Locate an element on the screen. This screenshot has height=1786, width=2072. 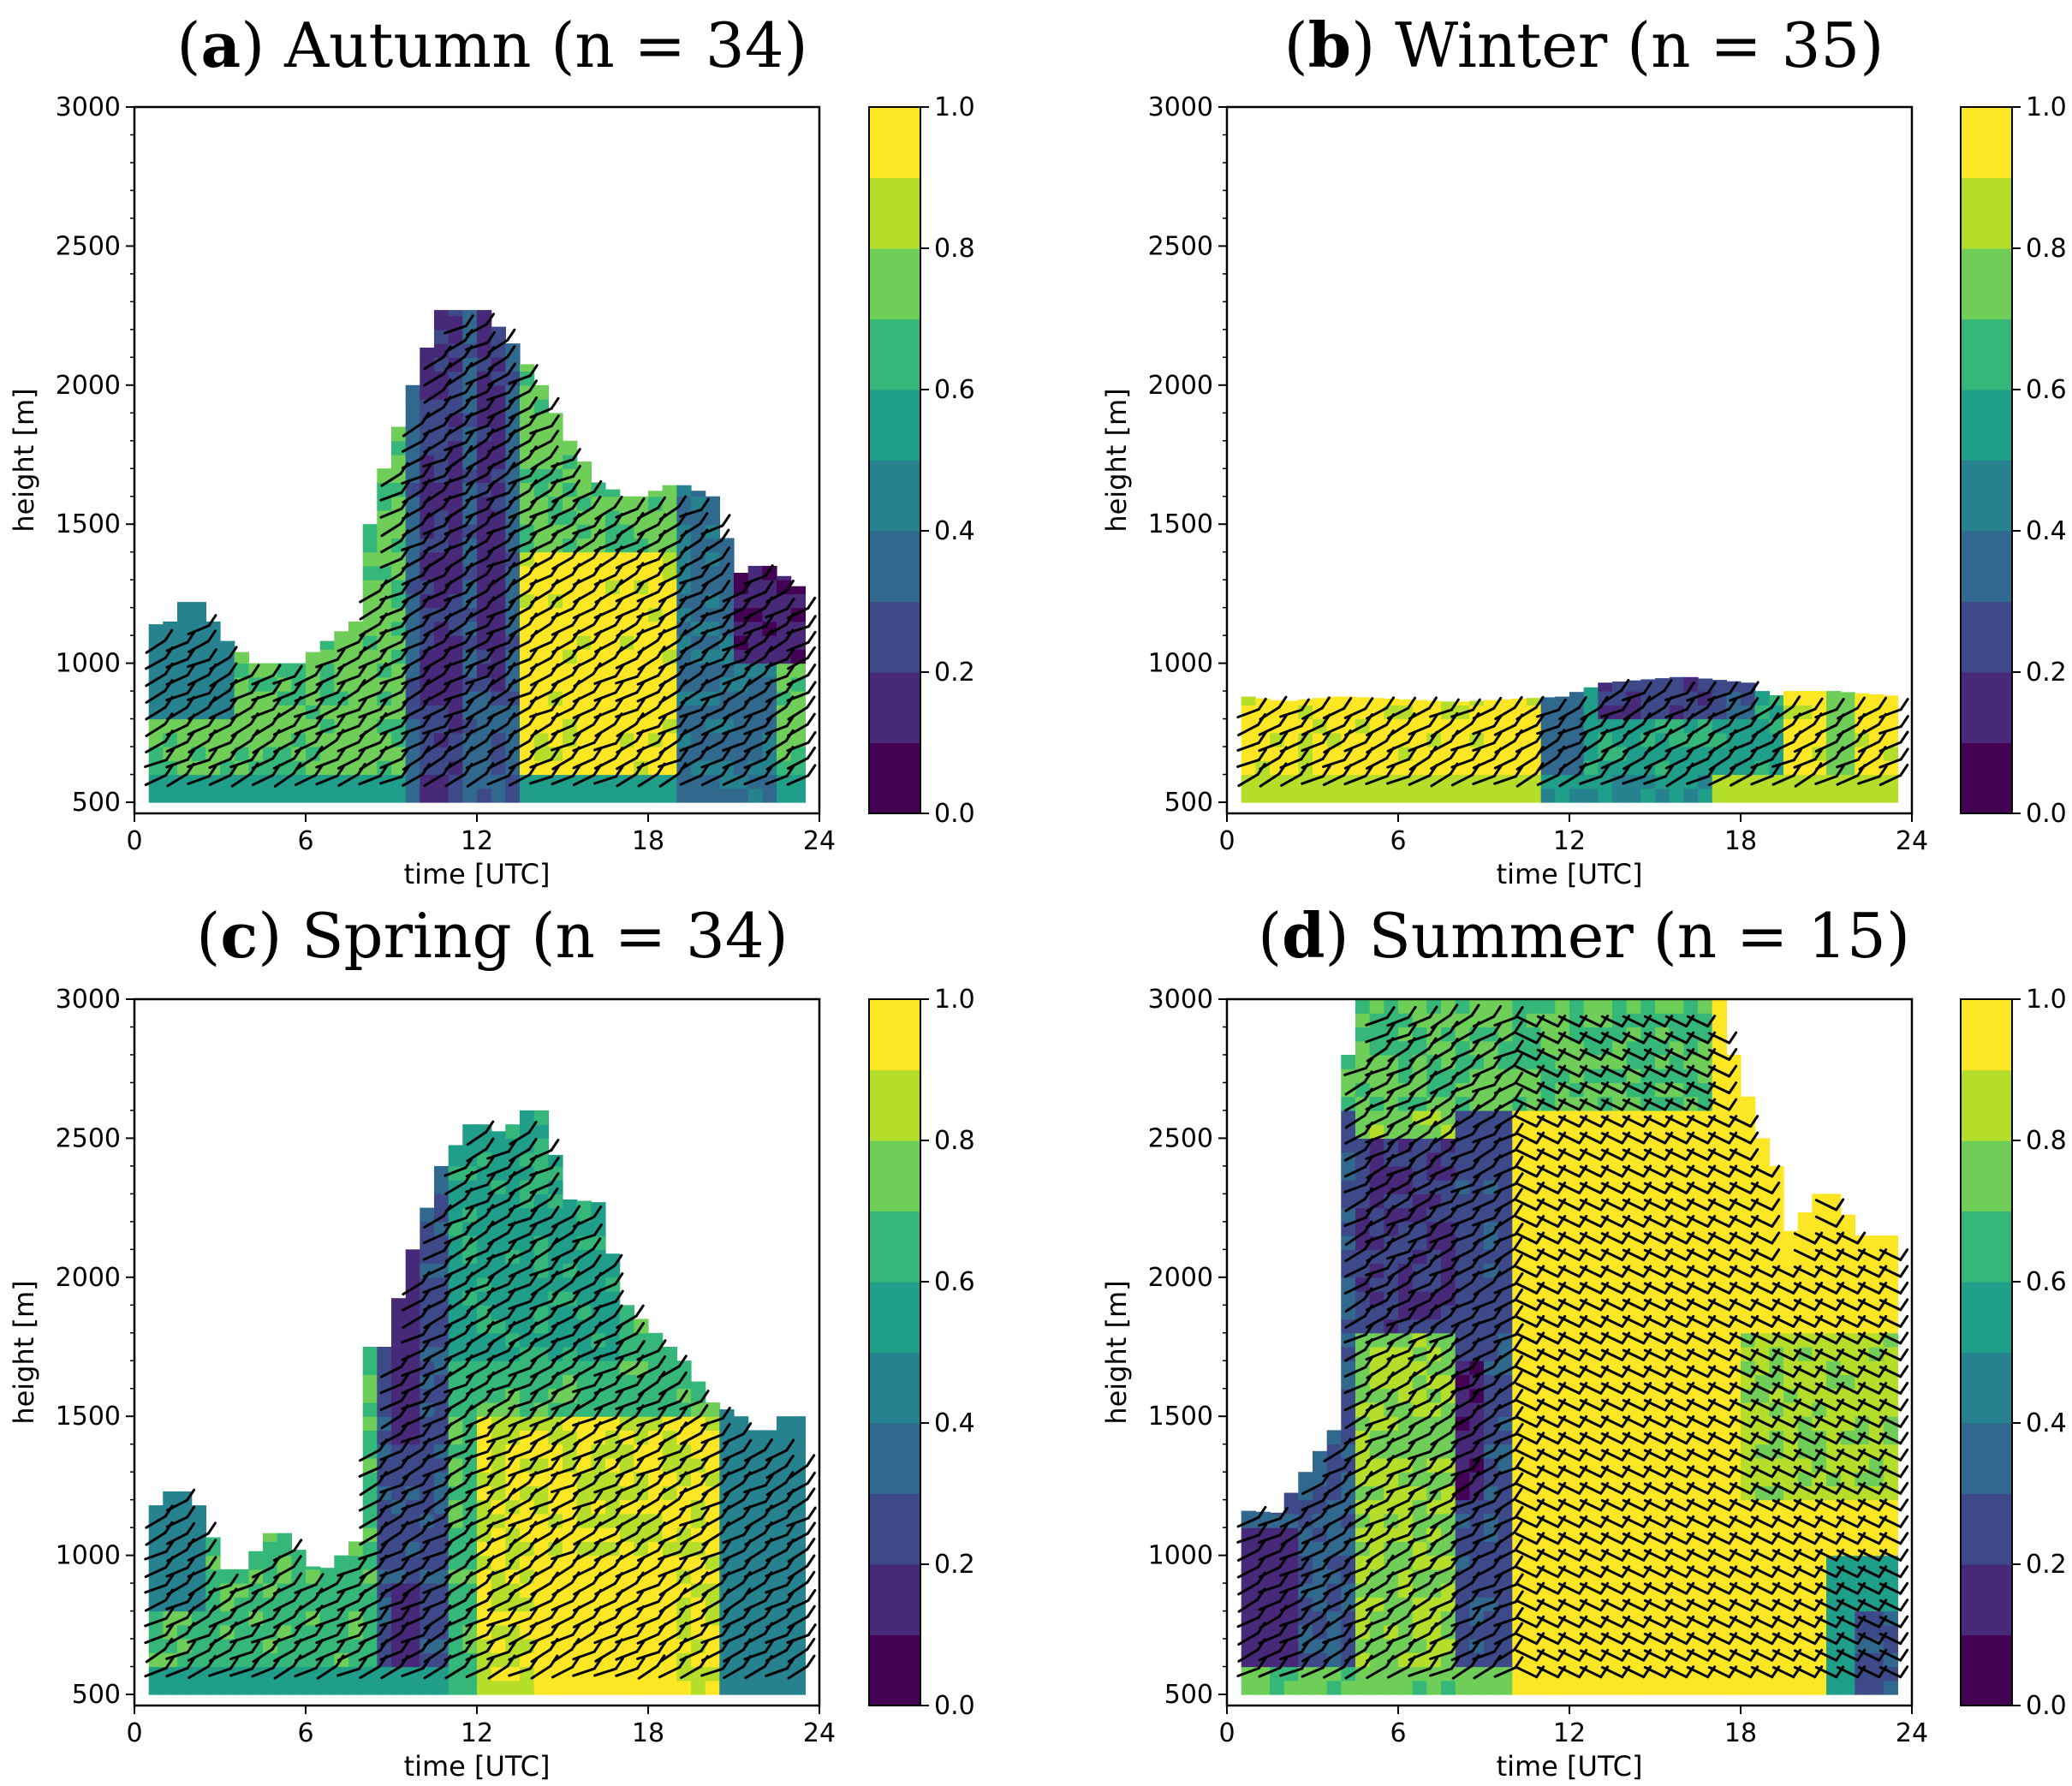
y-tick-label: 2000 is located at coordinates (1180, 386).